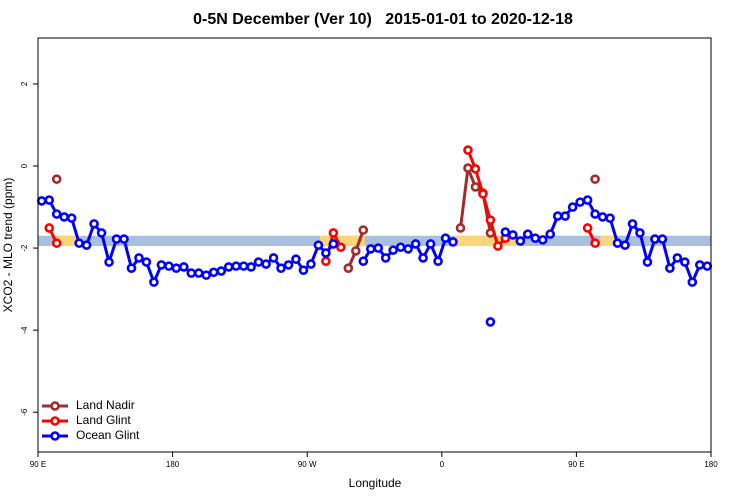 This screenshot has height=500, width=750. Describe the element at coordinates (103, 420) in the screenshot. I see `legend-label: Land Glint` at that location.